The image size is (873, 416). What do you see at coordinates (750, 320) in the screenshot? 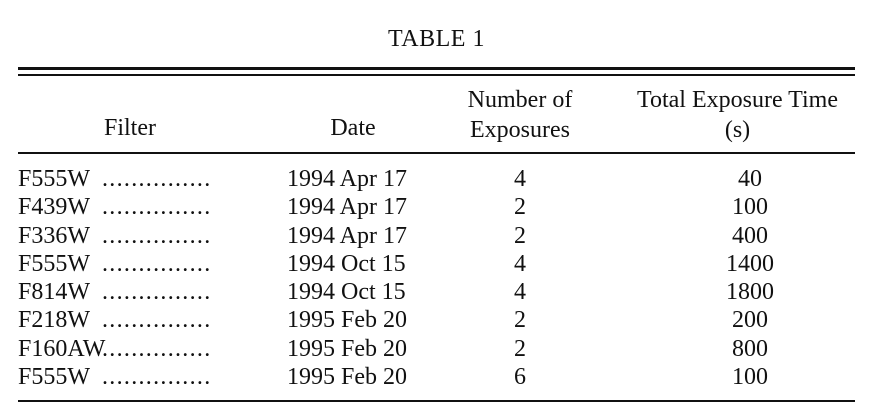
I see `cell-exposure-time: 200` at bounding box center [750, 320].